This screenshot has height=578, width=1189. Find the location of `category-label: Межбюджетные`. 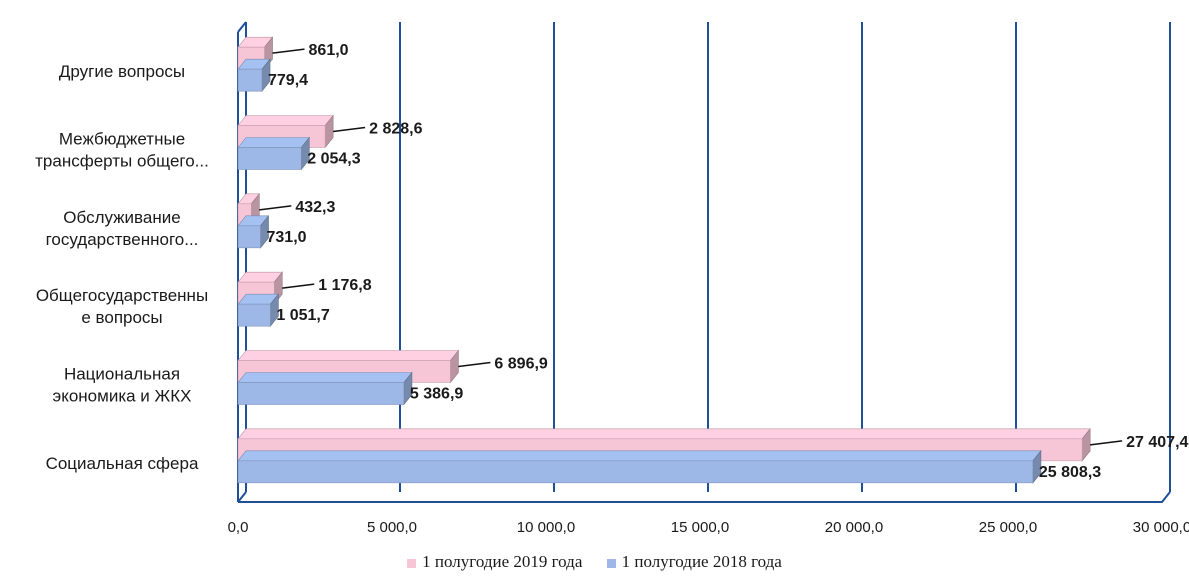

category-label: Межбюджетные is located at coordinates (122, 139).